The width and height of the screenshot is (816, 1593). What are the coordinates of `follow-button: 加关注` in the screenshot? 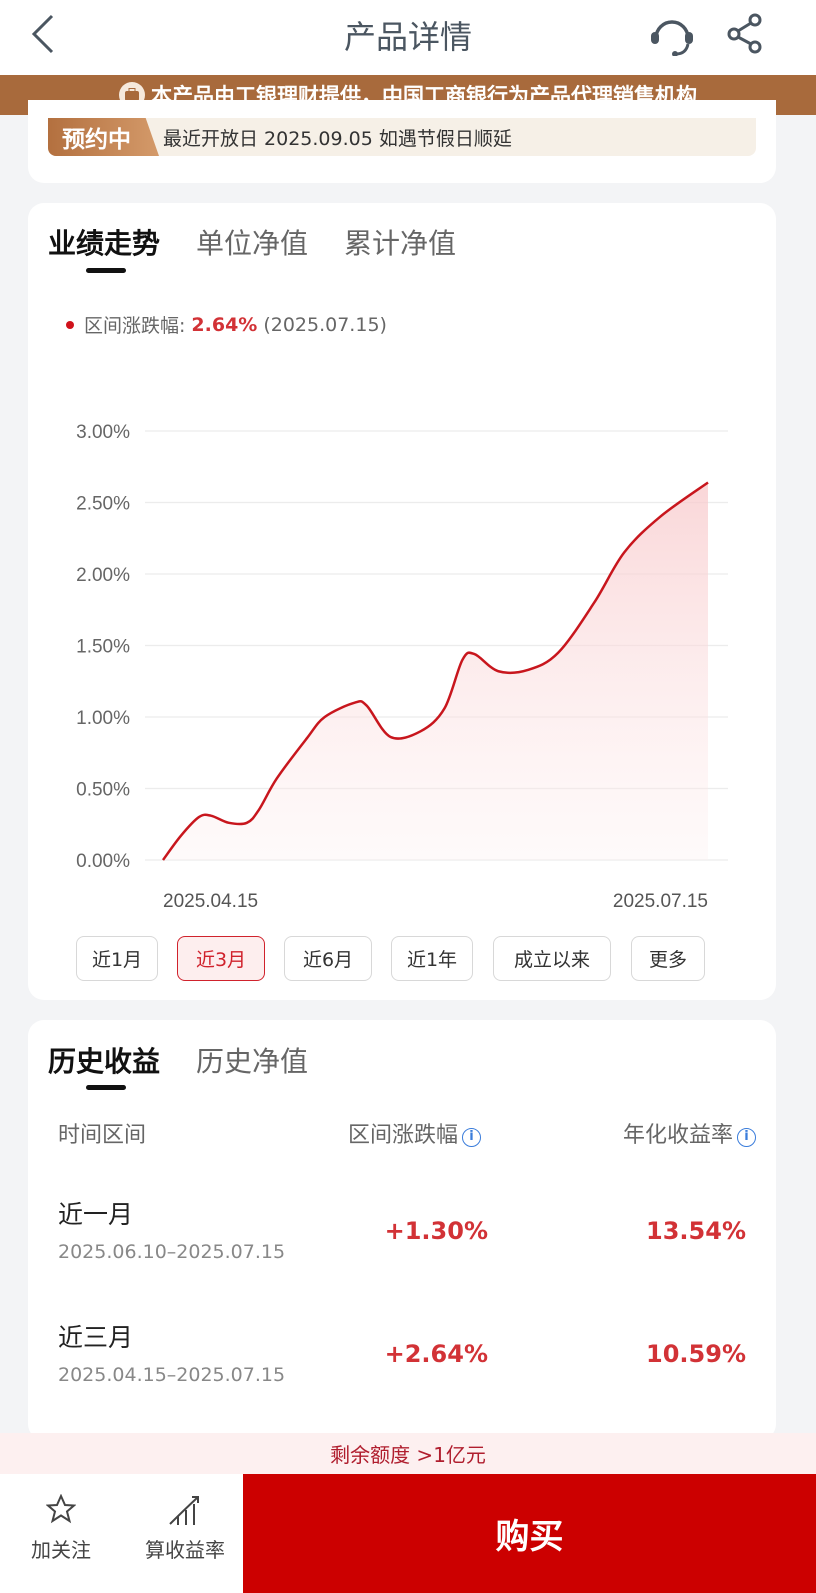 It's located at (61, 1528).